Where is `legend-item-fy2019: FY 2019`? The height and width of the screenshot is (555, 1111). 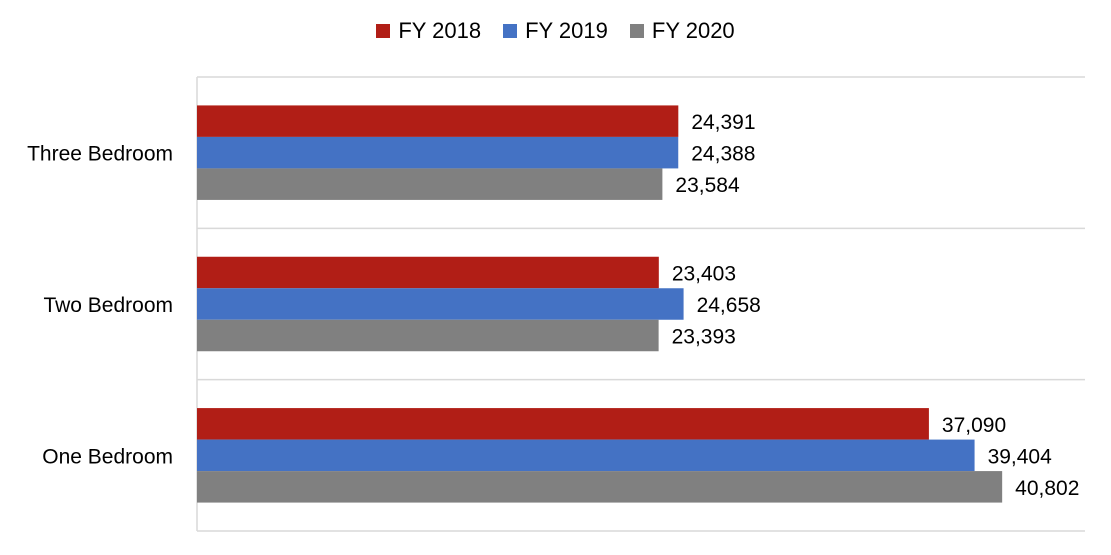 legend-item-fy2019: FY 2019 is located at coordinates (555, 31).